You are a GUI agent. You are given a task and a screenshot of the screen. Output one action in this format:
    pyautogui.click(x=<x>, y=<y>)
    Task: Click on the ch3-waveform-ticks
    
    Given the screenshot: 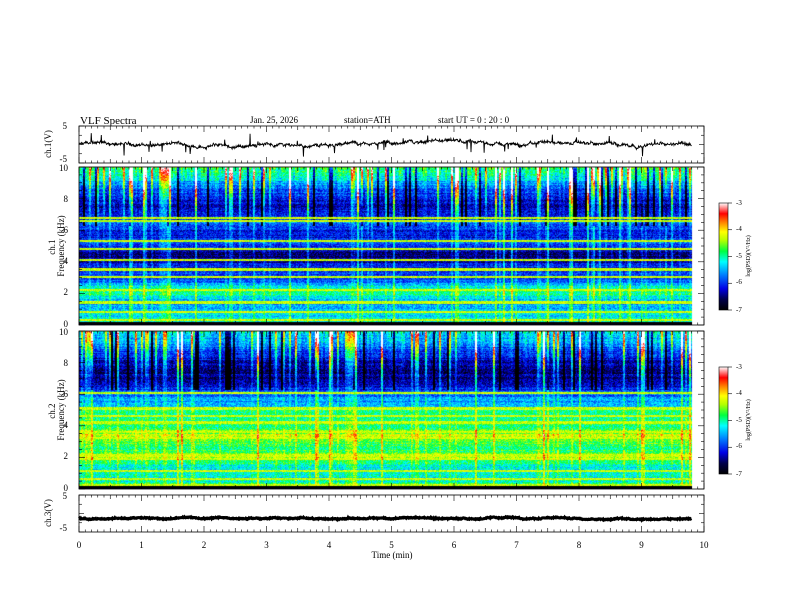 What is the action you would take?
    pyautogui.click(x=391, y=513)
    